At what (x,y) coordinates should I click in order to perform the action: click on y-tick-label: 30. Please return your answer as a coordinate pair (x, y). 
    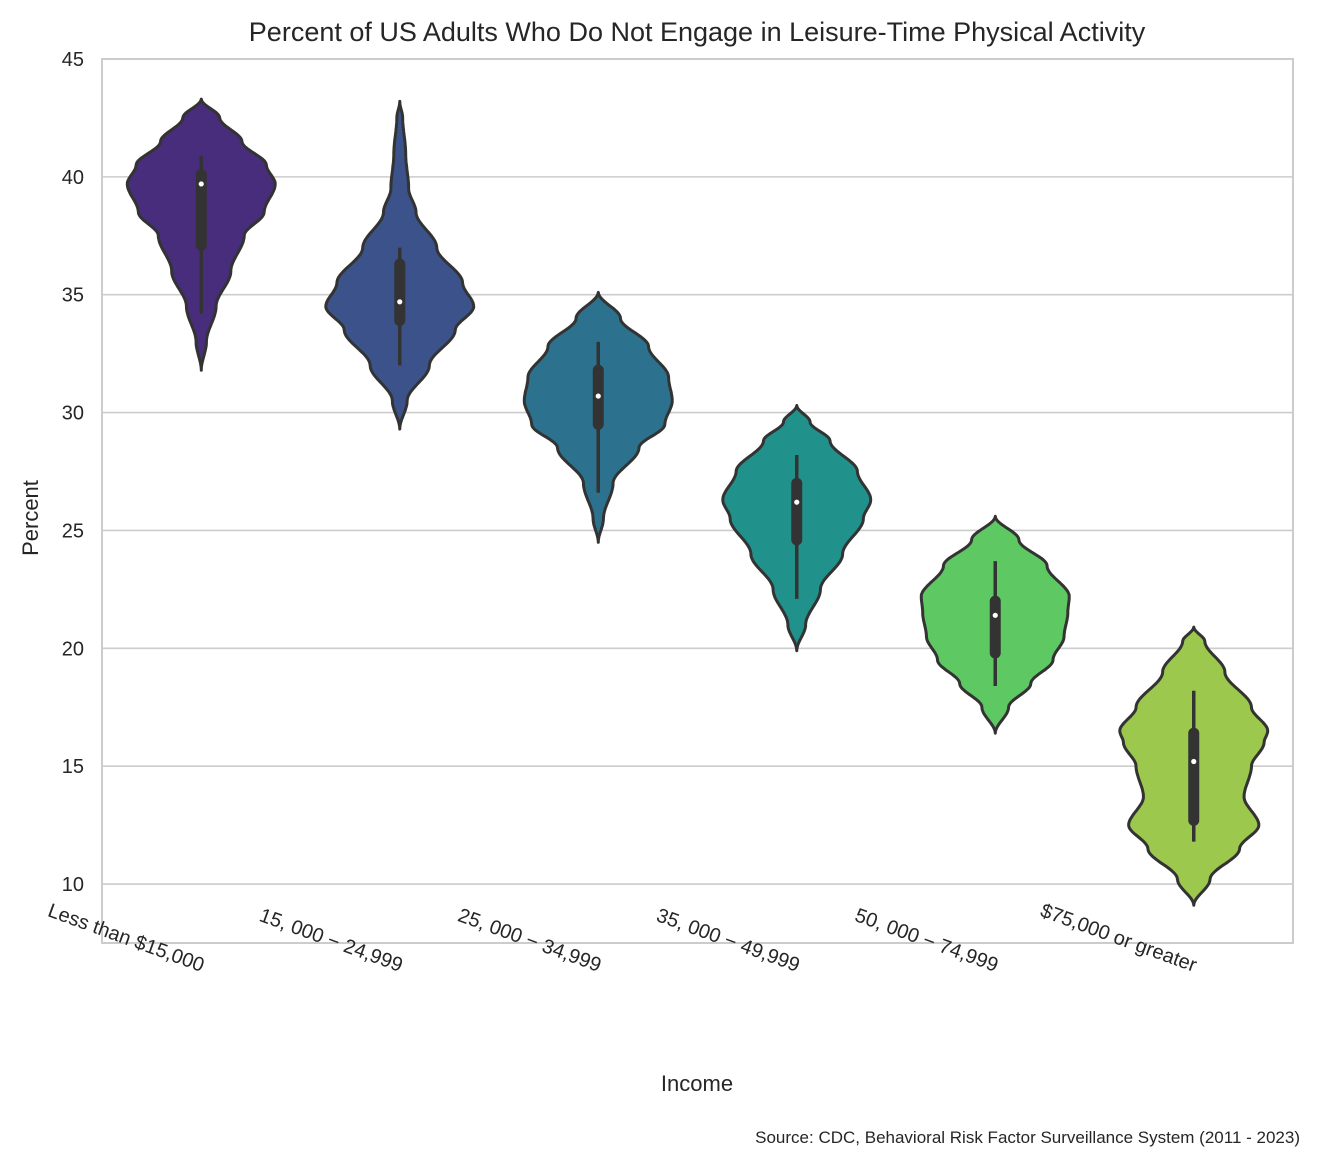
    Looking at the image, I should click on (73, 414).